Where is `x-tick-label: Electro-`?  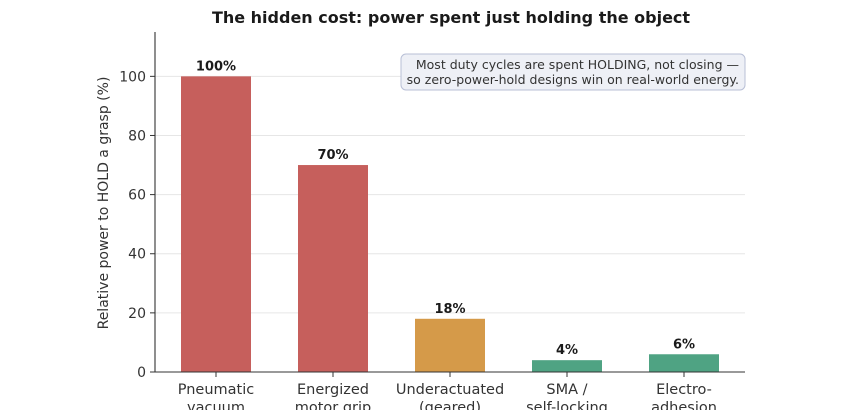 x-tick-label: Electro- is located at coordinates (684, 390).